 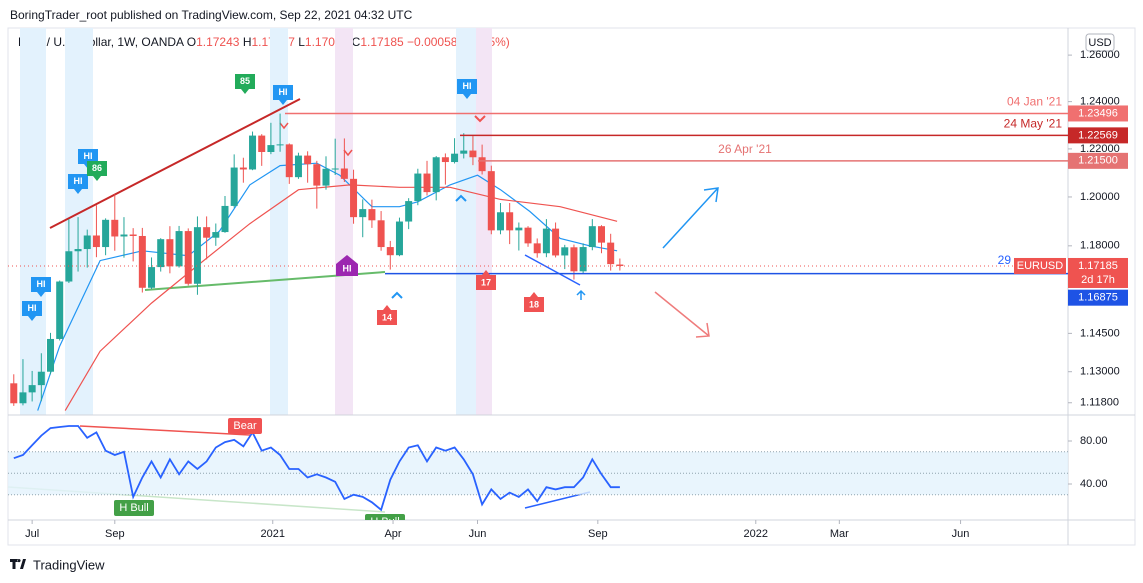 What do you see at coordinates (1100, 197) in the screenshot?
I see `y-tick-label: 1.20000` at bounding box center [1100, 197].